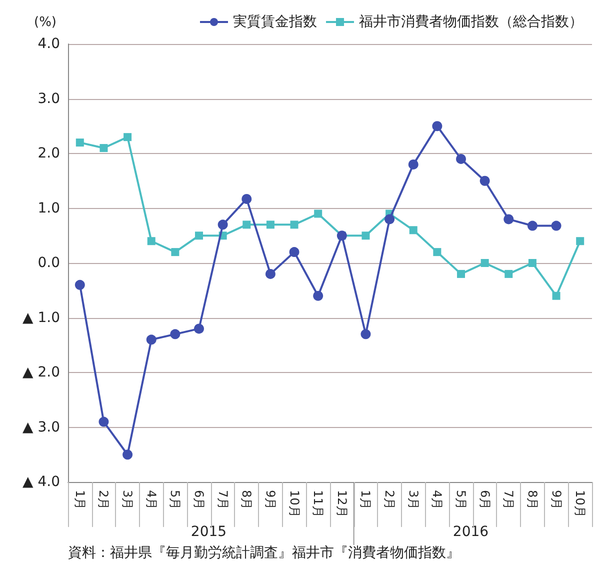 The height and width of the screenshot is (565, 598). What do you see at coordinates (471, 22) in the screenshot?
I see `legend-label: 福井市消費者物価指数（総合指数）` at bounding box center [471, 22].